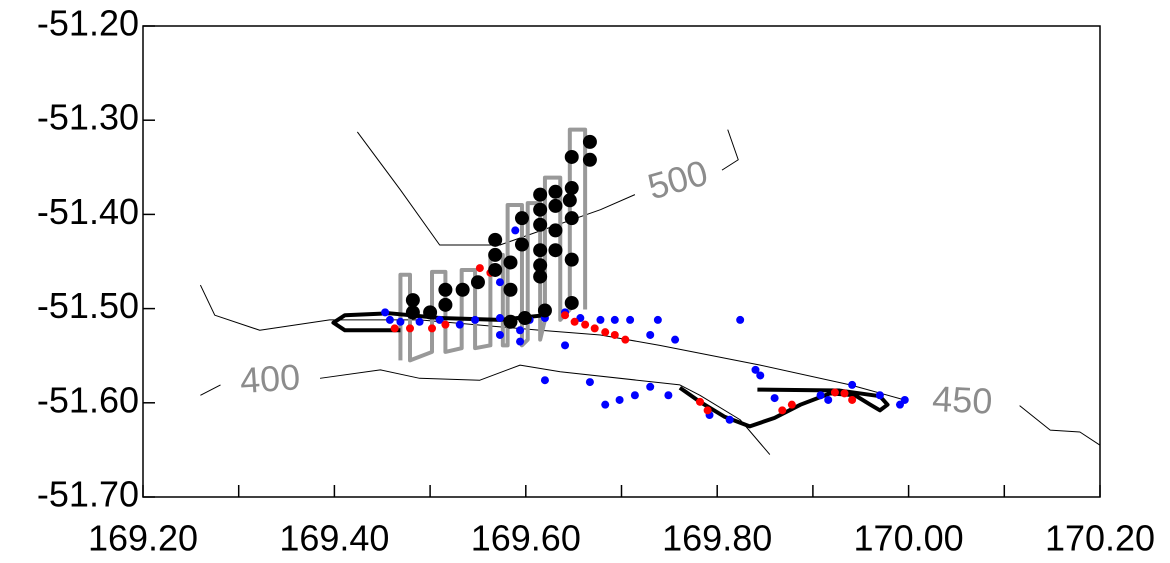  What do you see at coordinates (270, 378) in the screenshot?
I see `contour-label: 400` at bounding box center [270, 378].